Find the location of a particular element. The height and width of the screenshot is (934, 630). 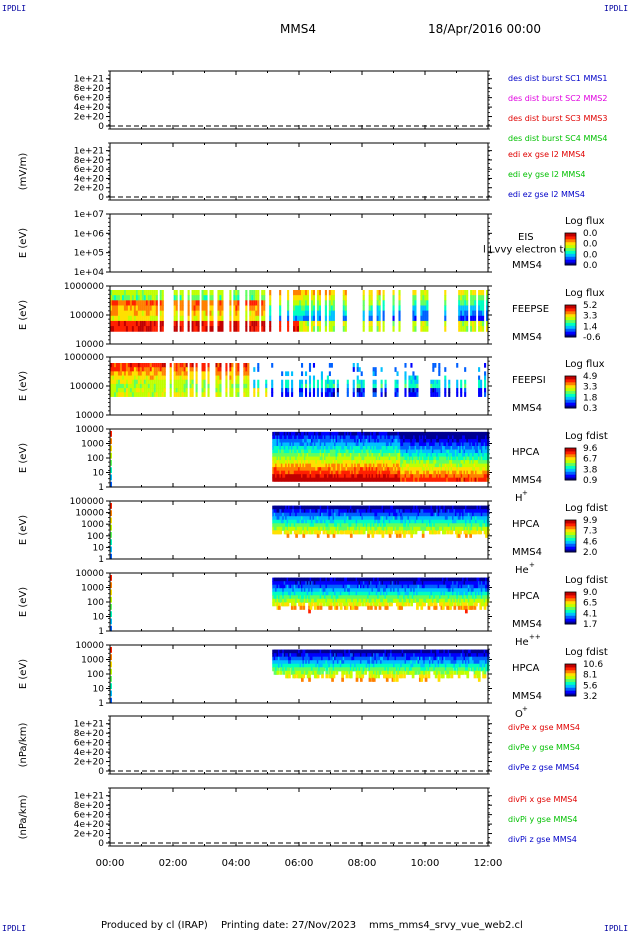

panel-5-colorbar-segment is located at coordinates (570, 392).